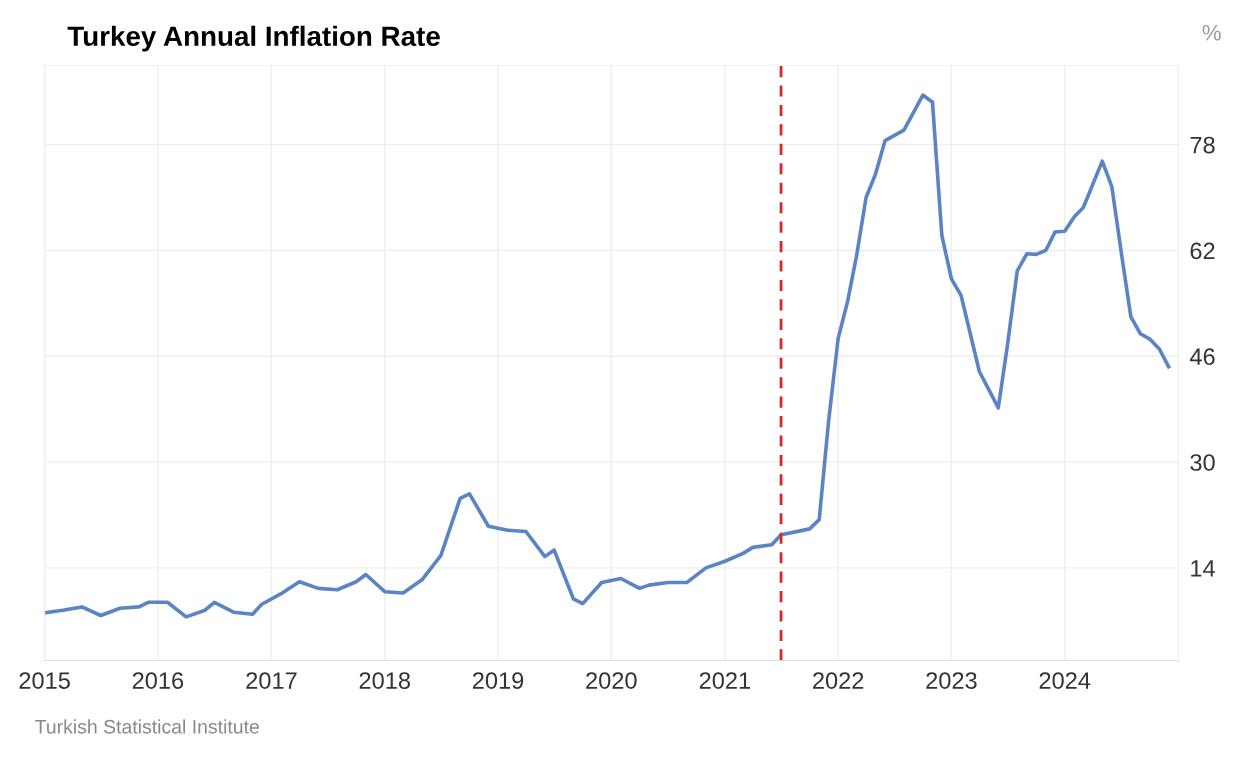 Image resolution: width=1239 pixels, height=768 pixels. Describe the element at coordinates (498, 680) in the screenshot. I see `x-tick-label: 2019` at that location.